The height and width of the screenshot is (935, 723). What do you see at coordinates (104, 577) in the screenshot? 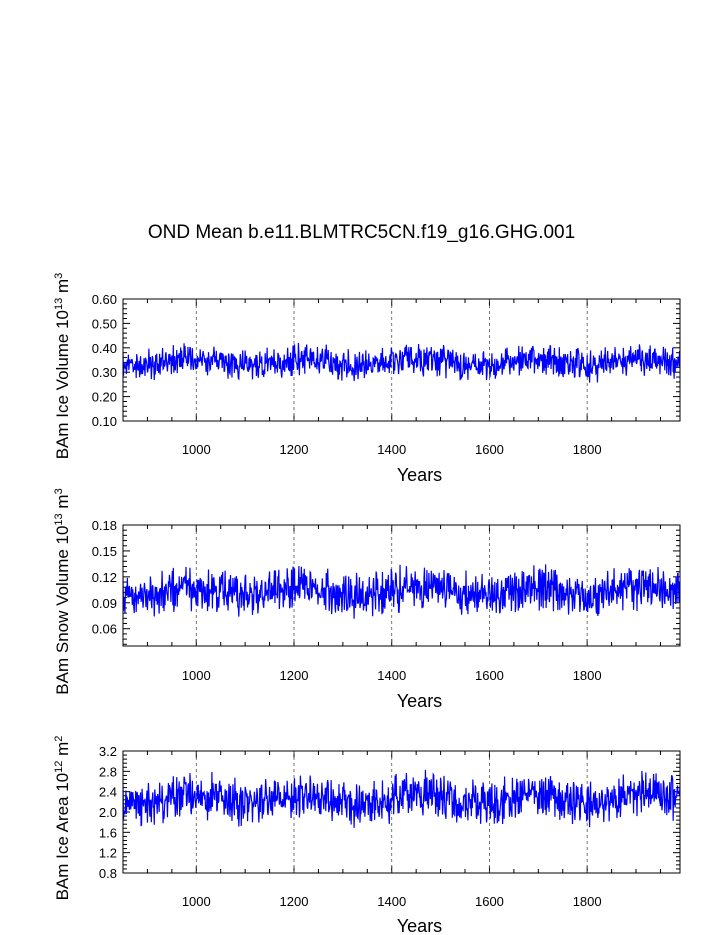
I see `y-tick-label: 0.12` at bounding box center [104, 577].